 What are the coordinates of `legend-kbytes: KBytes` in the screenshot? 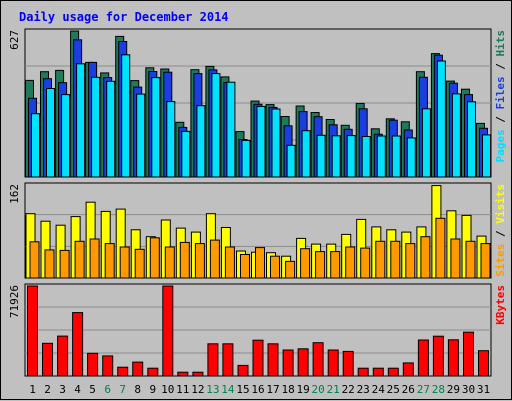 It's located at (500, 305).